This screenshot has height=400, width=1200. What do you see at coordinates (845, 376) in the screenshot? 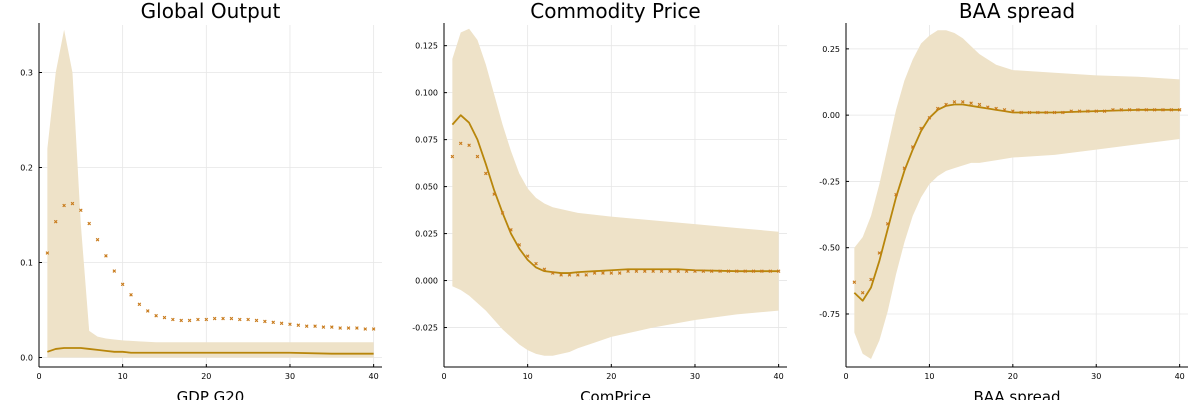
I see `x-tick-label: 0` at bounding box center [845, 376].